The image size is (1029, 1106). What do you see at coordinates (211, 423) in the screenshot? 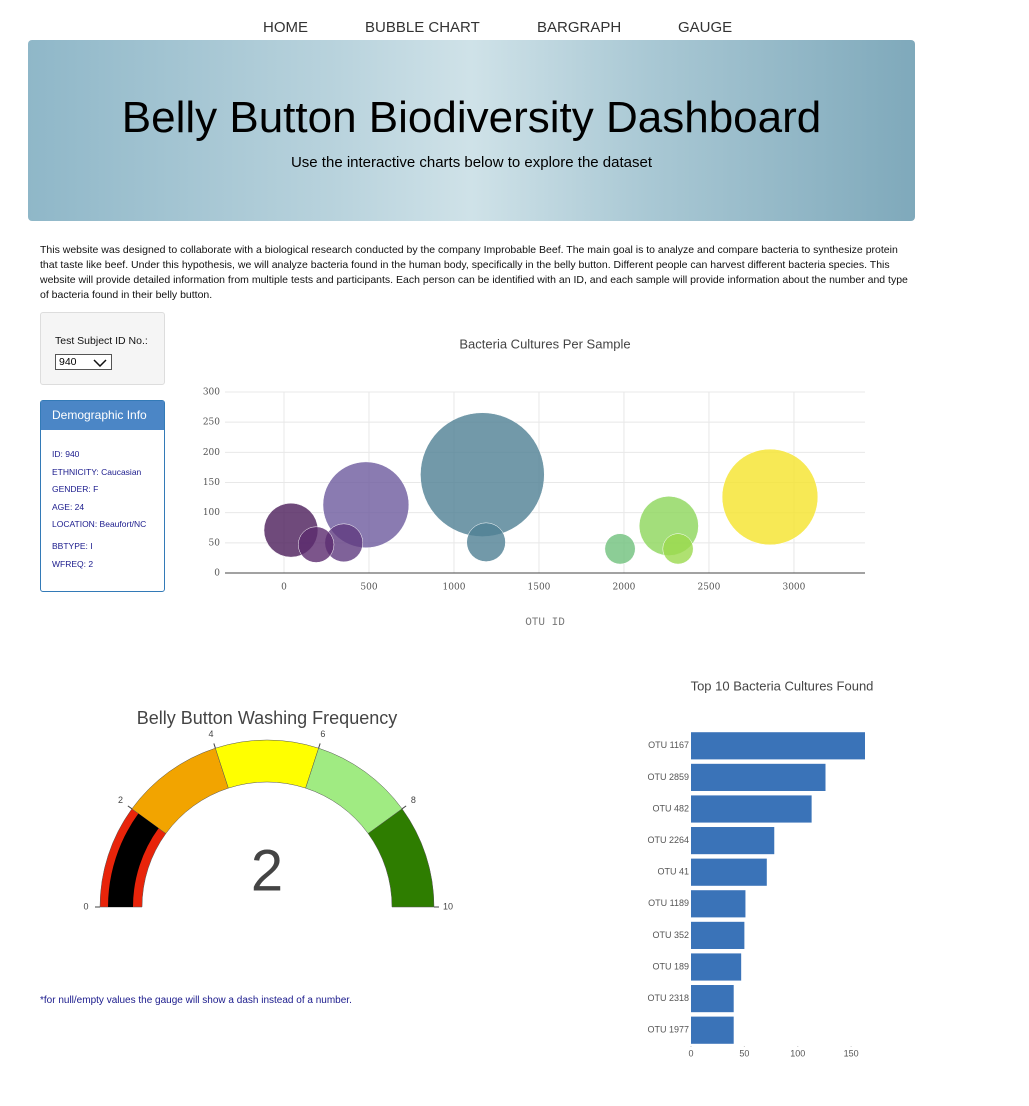
I see `y-tick-label: 250` at bounding box center [211, 423].